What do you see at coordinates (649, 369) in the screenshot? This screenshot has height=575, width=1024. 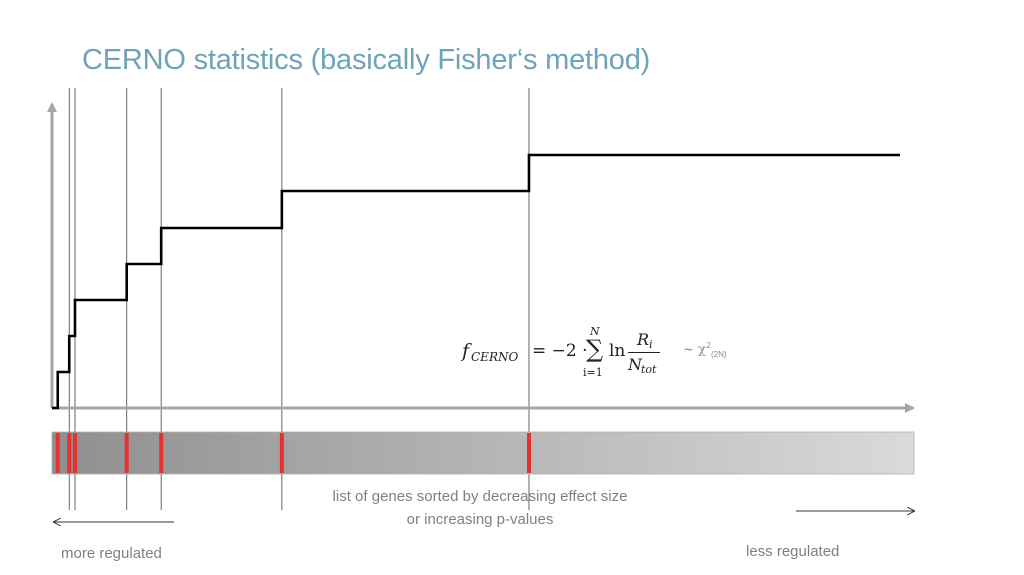 I see `formula-denominator-sub: tot` at bounding box center [649, 369].